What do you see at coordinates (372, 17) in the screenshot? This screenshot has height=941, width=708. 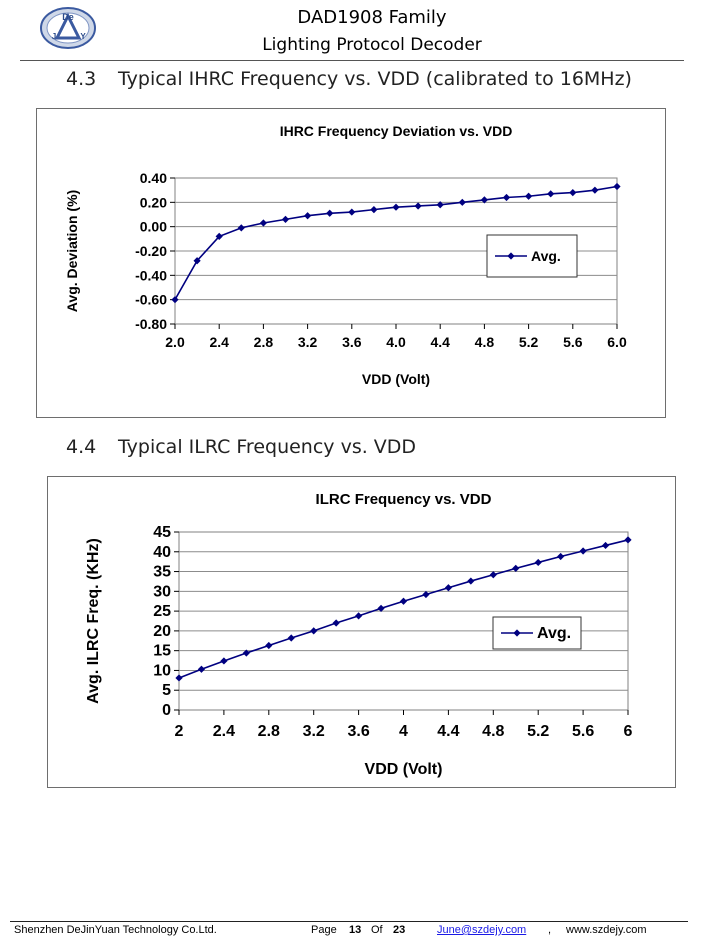 I see `document-title: DAD1908 Family` at bounding box center [372, 17].